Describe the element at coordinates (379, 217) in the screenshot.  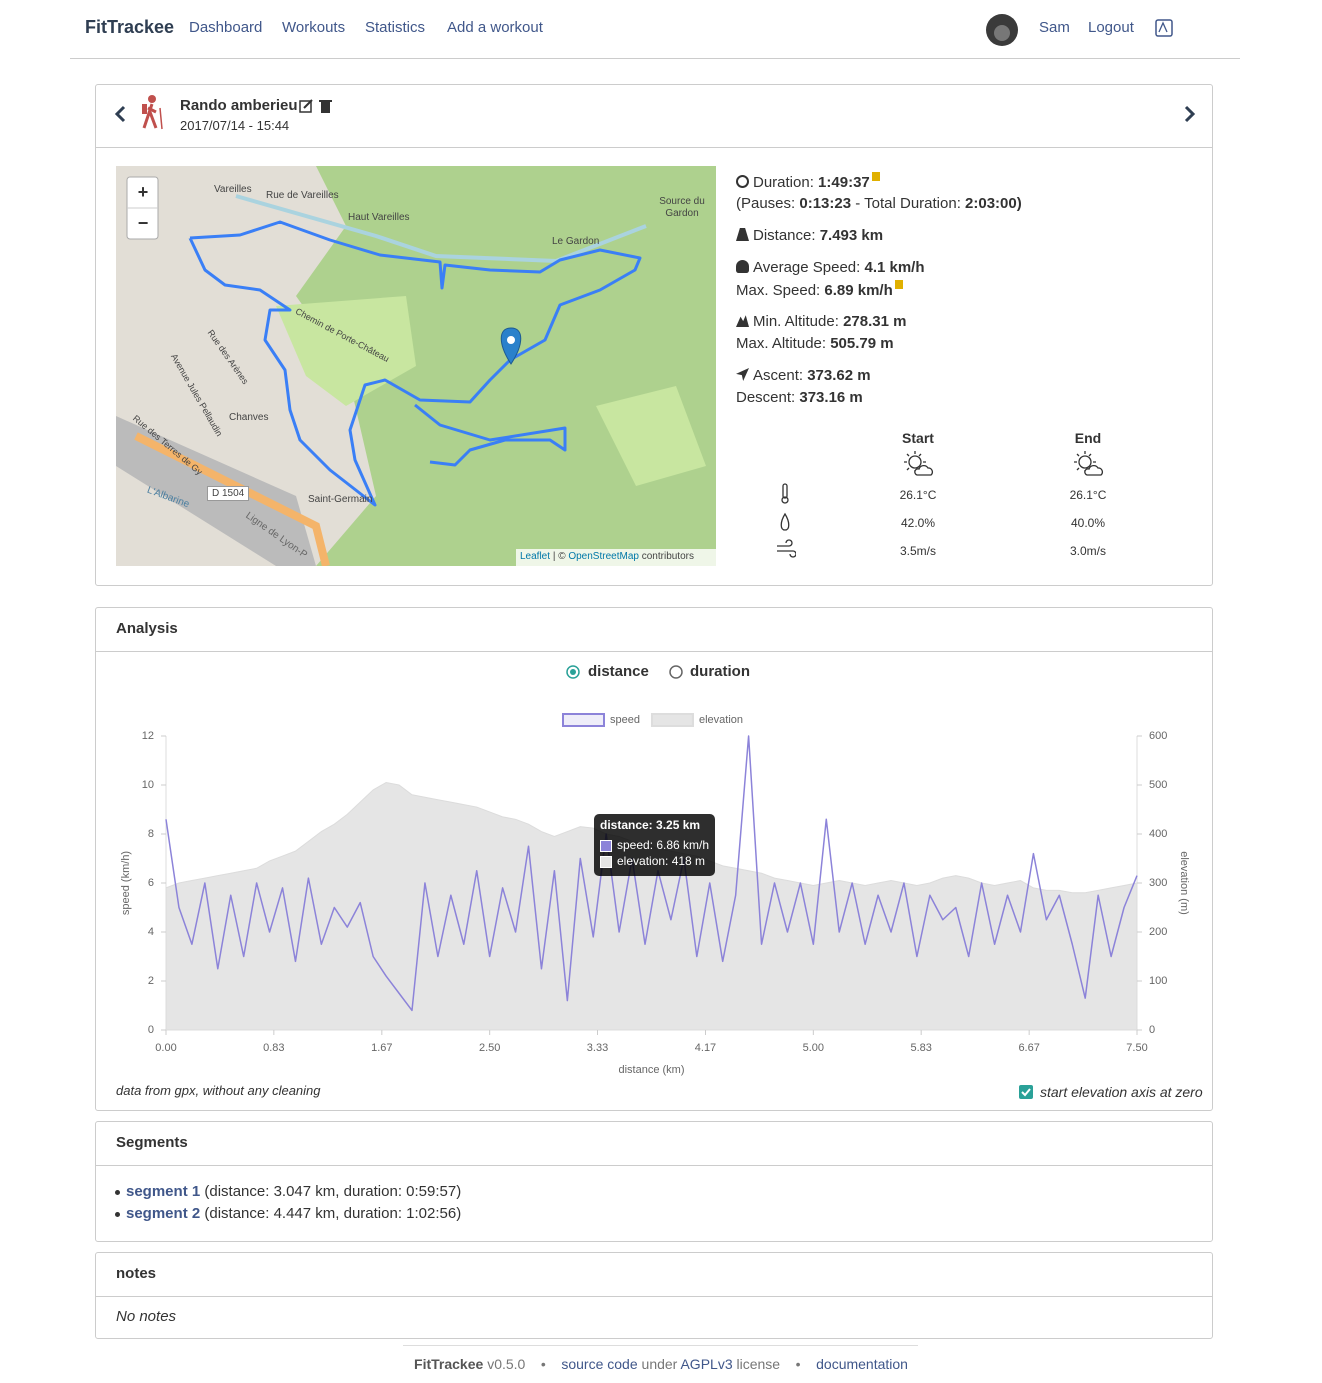
I see `map-label: Haut Vareilles` at that location.